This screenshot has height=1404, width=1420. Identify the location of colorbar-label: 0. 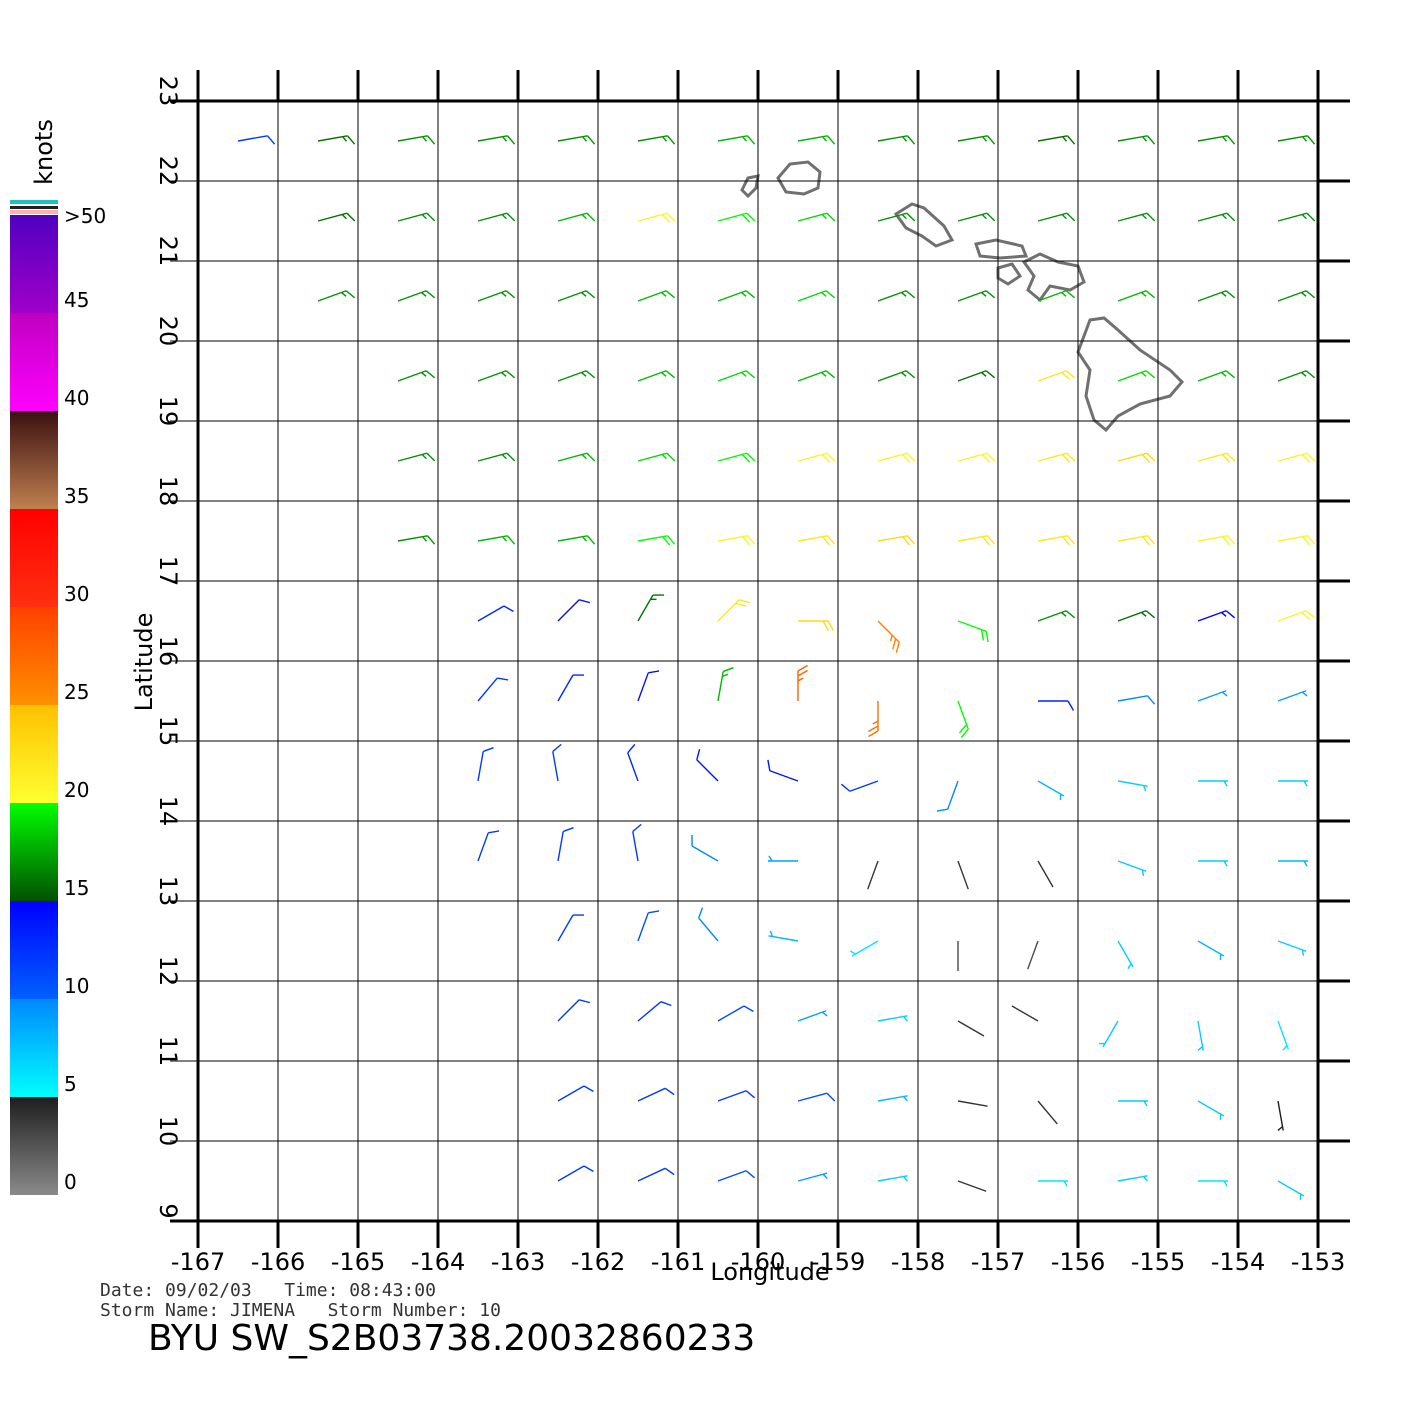
(70, 1182).